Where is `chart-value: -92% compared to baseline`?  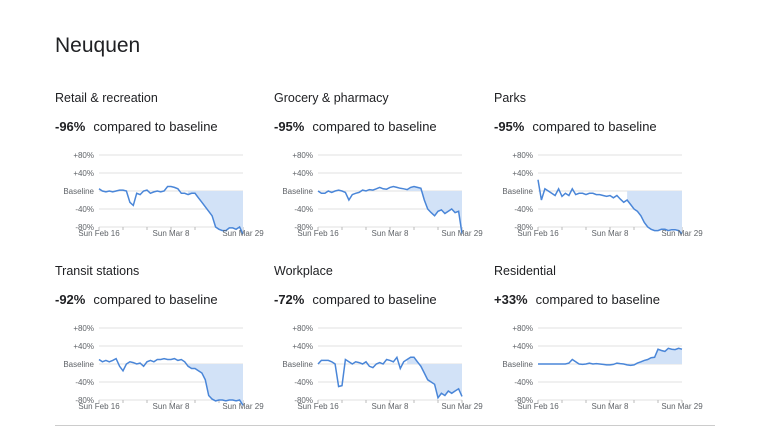
chart-value: -92% compared to baseline is located at coordinates (136, 299).